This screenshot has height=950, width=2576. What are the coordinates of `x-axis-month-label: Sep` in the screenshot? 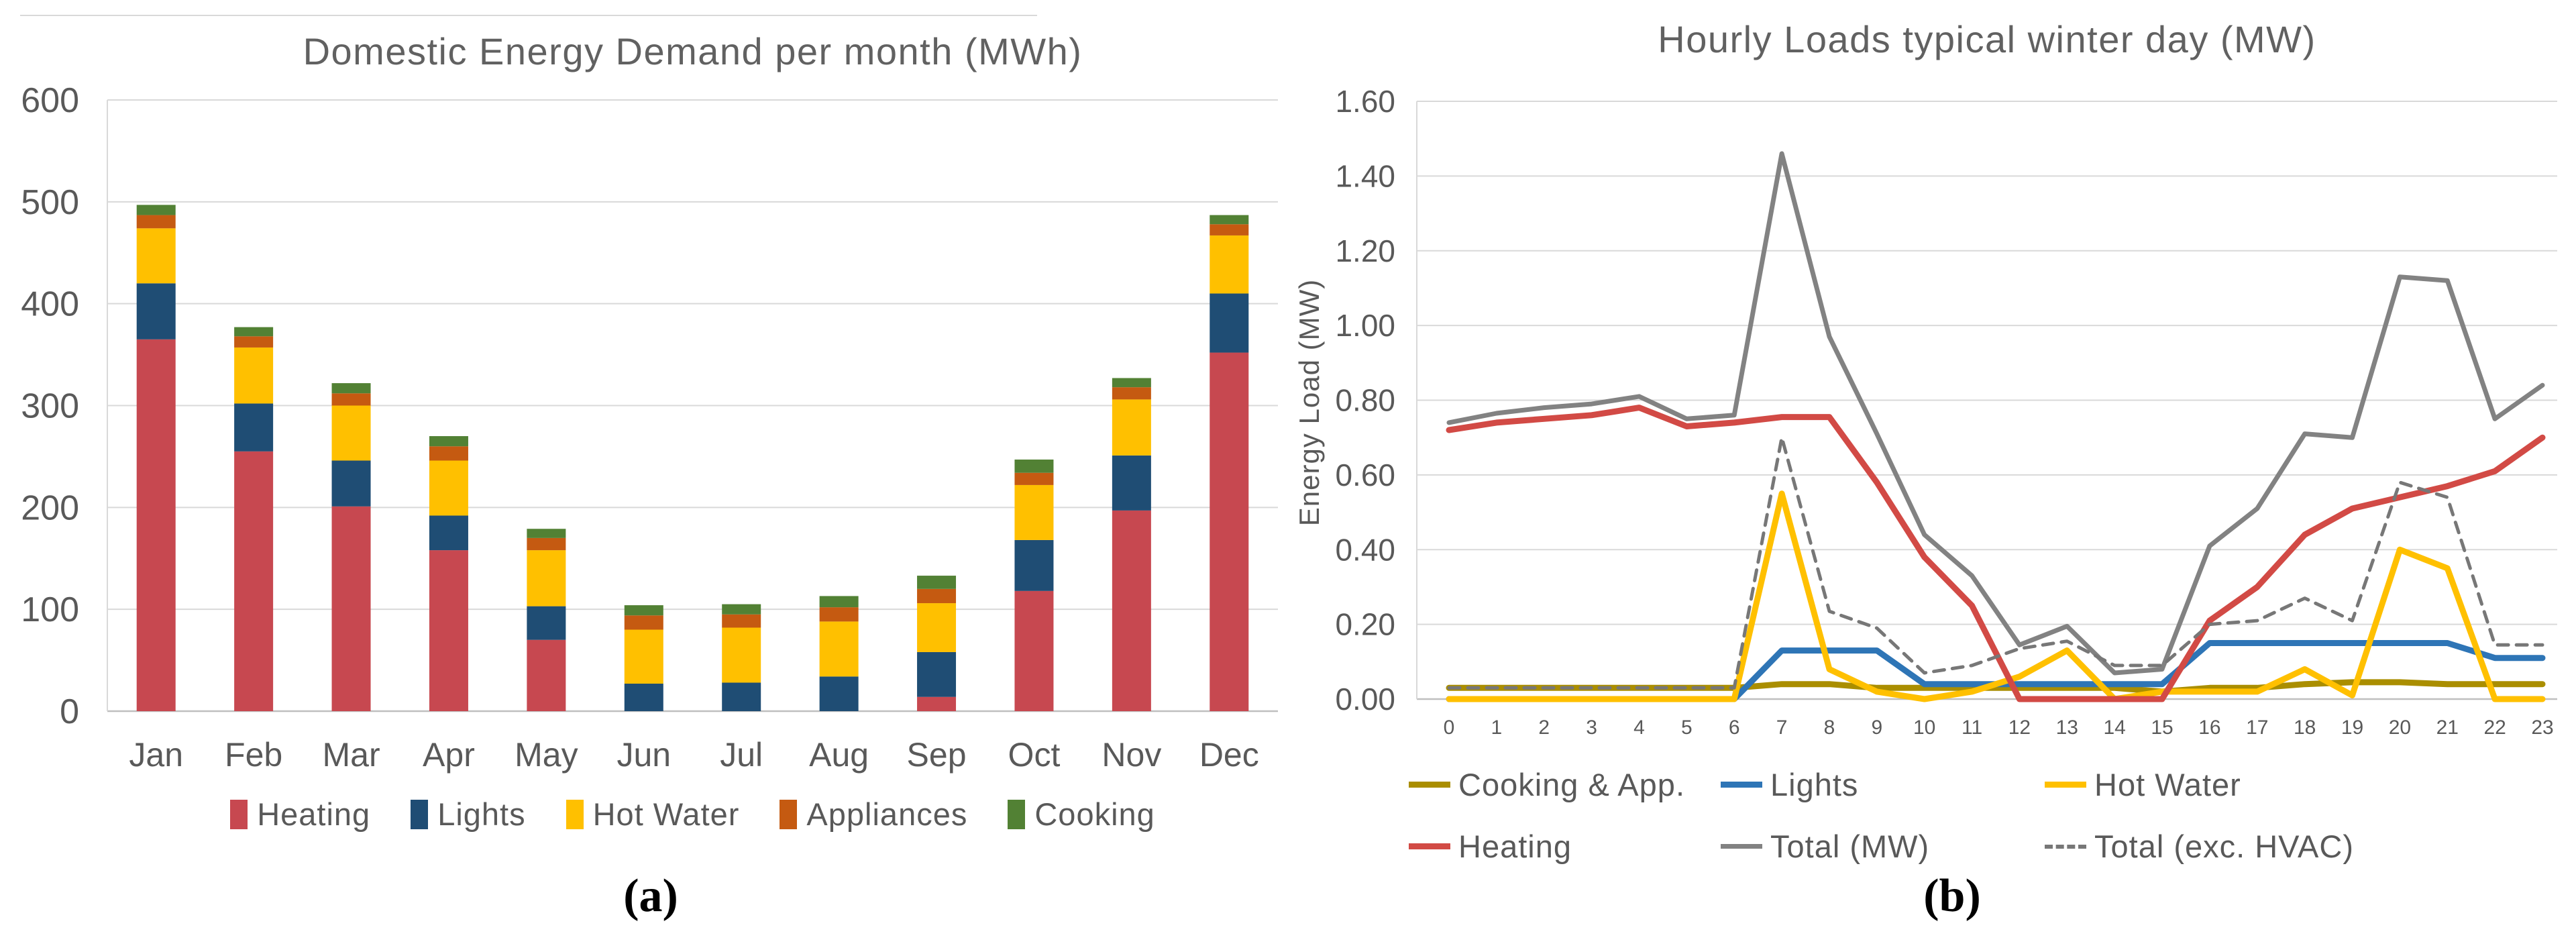 It's located at (937, 755).